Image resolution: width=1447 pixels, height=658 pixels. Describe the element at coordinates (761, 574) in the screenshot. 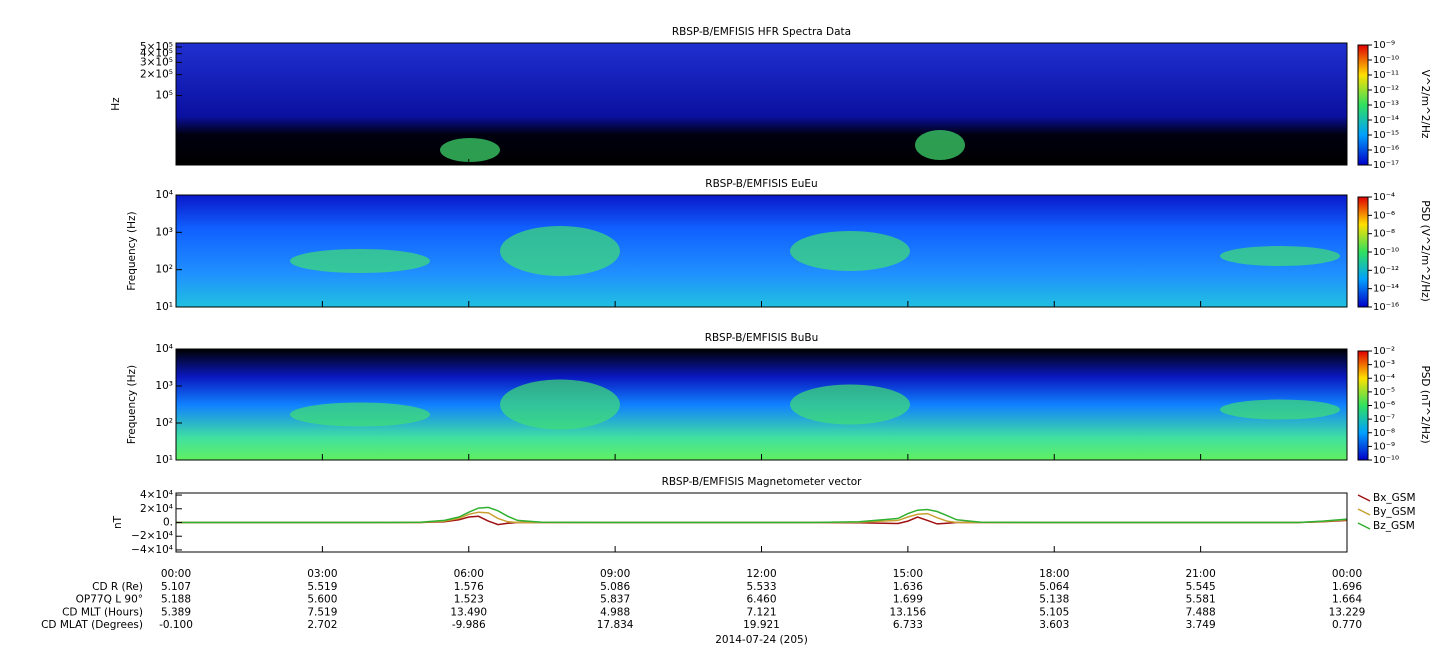

I see `x-tick-label: 12:00` at that location.